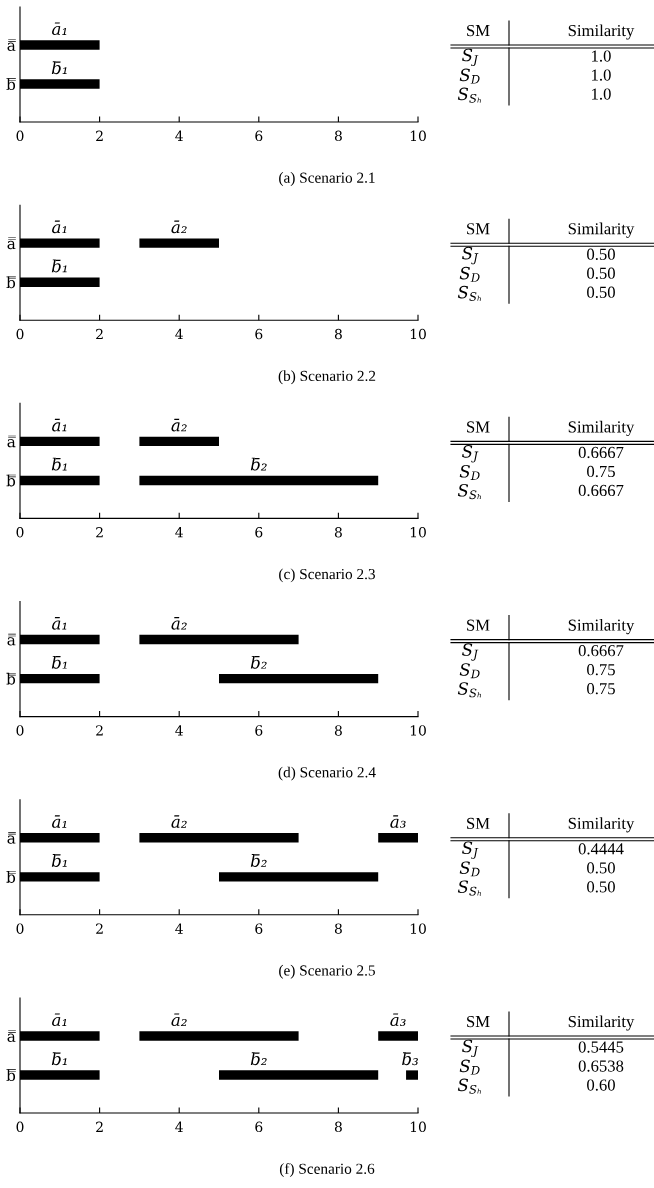 The image size is (654, 1188). What do you see at coordinates (327, 377) in the screenshot?
I see `text: (b) Scenario 2.2` at bounding box center [327, 377].